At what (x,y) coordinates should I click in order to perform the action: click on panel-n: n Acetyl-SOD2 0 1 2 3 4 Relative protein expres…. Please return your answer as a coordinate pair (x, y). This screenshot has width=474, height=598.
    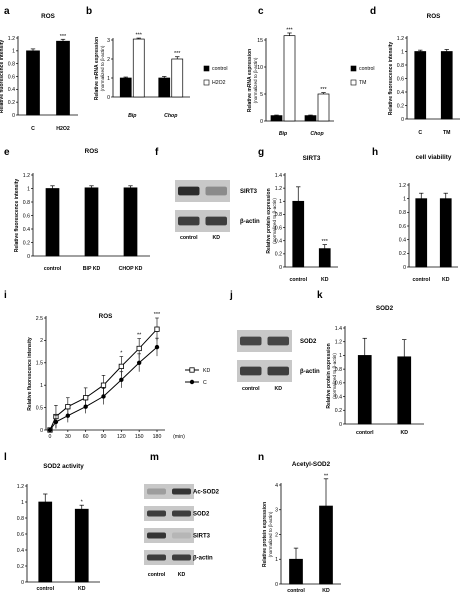
    Looking at the image, I should click on (299, 523).